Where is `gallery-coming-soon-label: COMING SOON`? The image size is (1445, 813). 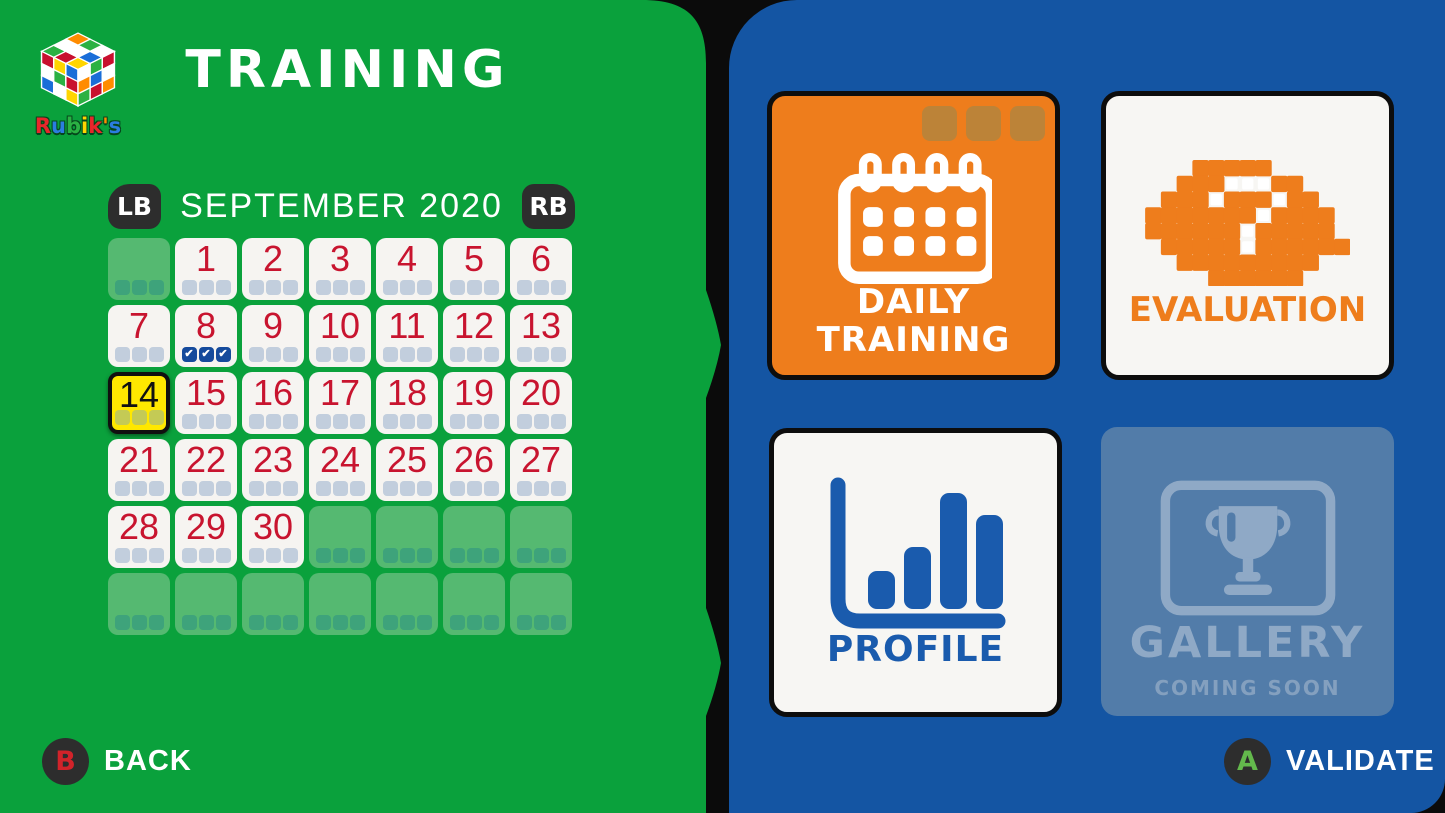
gallery-coming-soon-label: COMING SOON is located at coordinates (1247, 688).